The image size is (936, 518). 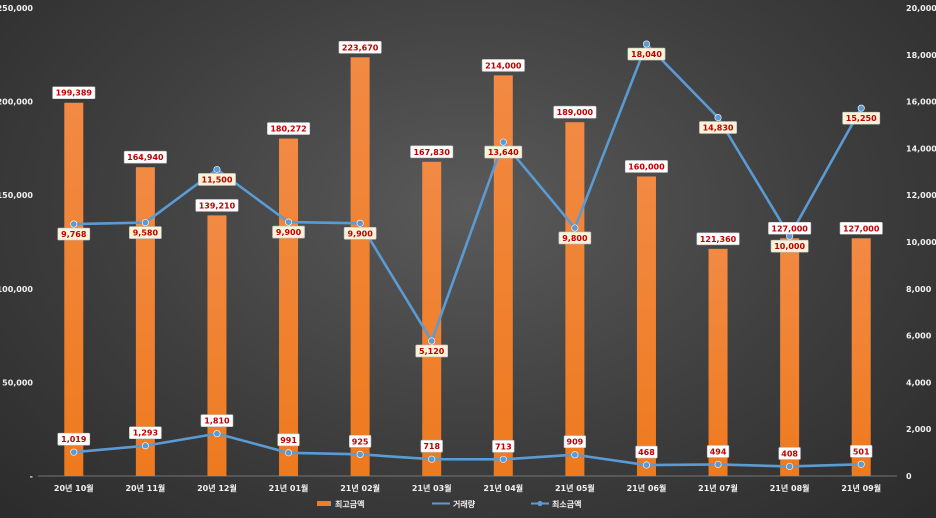 I want to click on legend-swatch-max-price, so click(x=324, y=503).